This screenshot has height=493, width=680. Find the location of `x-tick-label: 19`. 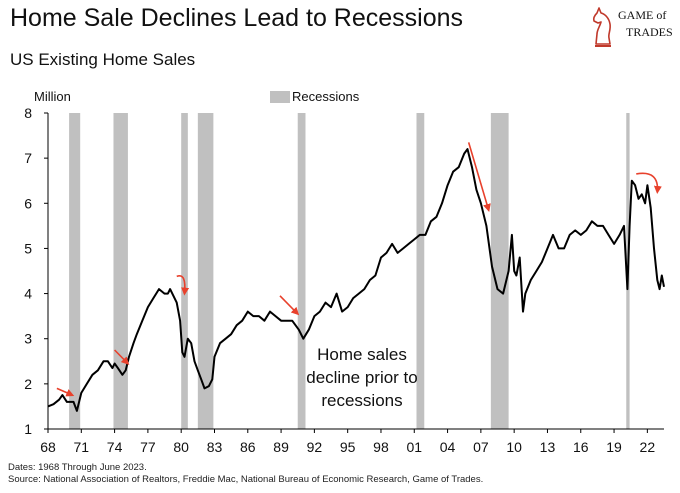

x-tick-label: 19 is located at coordinates (614, 447).